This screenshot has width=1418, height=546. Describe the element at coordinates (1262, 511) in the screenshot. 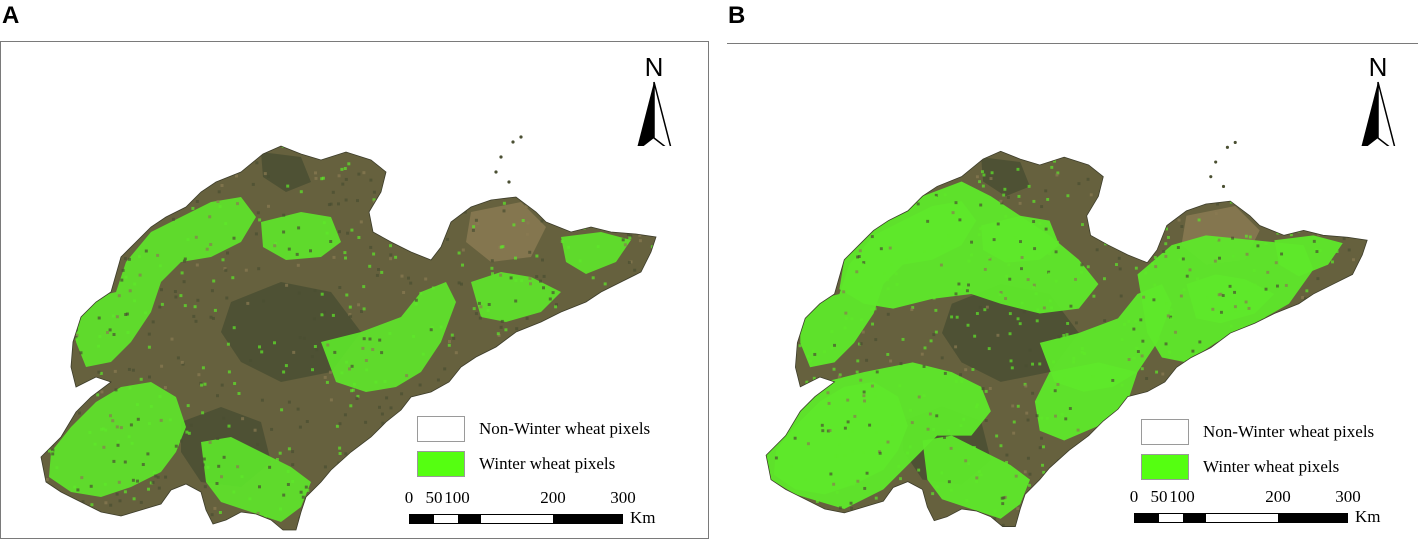

I see `scale-bar-b: 0 50 100 200 300 Km` at that location.